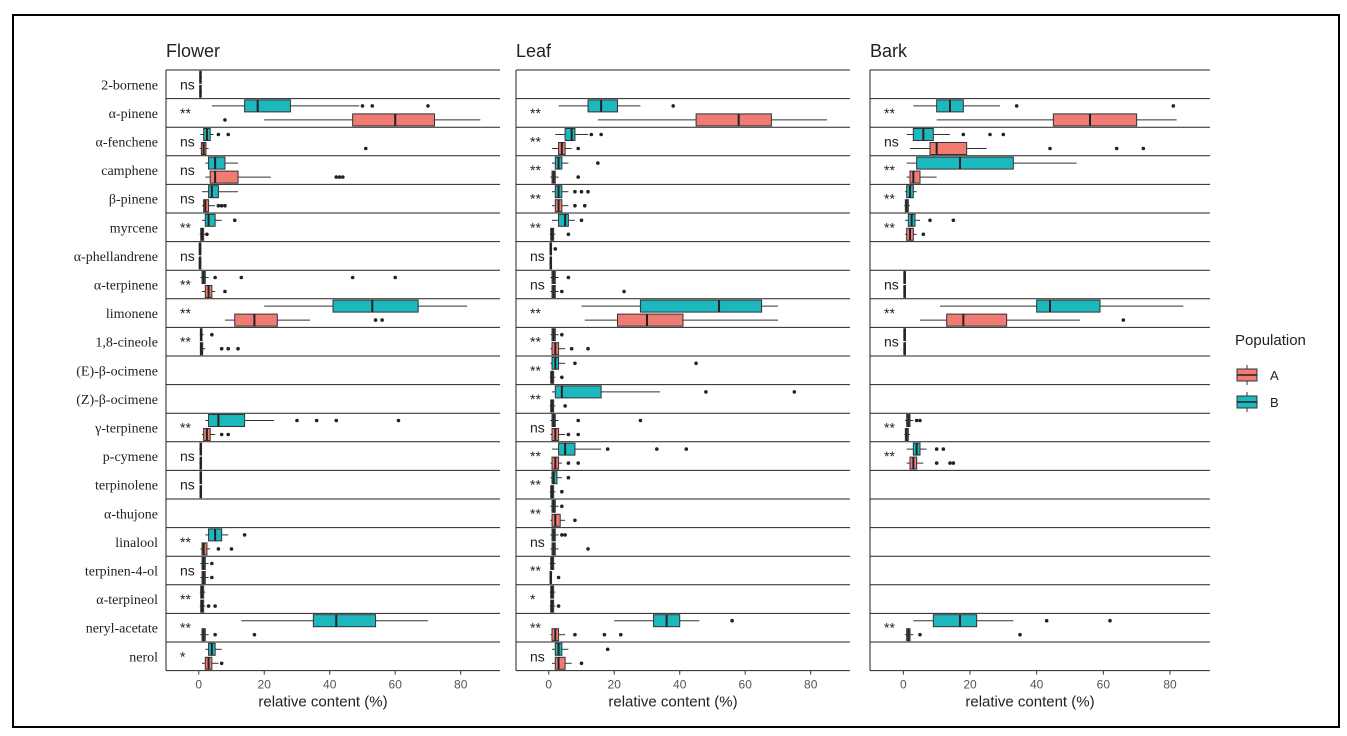 This screenshot has height=736, width=1347. What do you see at coordinates (134, 228) in the screenshot?
I see `compound-label: myrcene` at bounding box center [134, 228].